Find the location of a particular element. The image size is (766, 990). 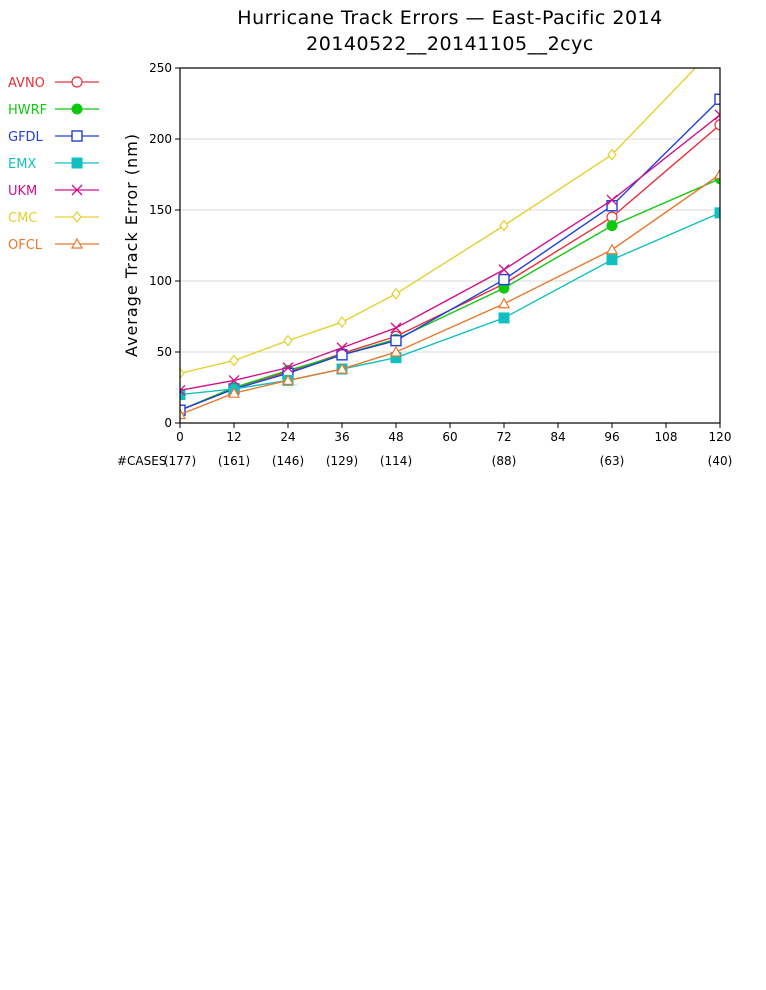

x-tick-label: 24 is located at coordinates (287, 437).